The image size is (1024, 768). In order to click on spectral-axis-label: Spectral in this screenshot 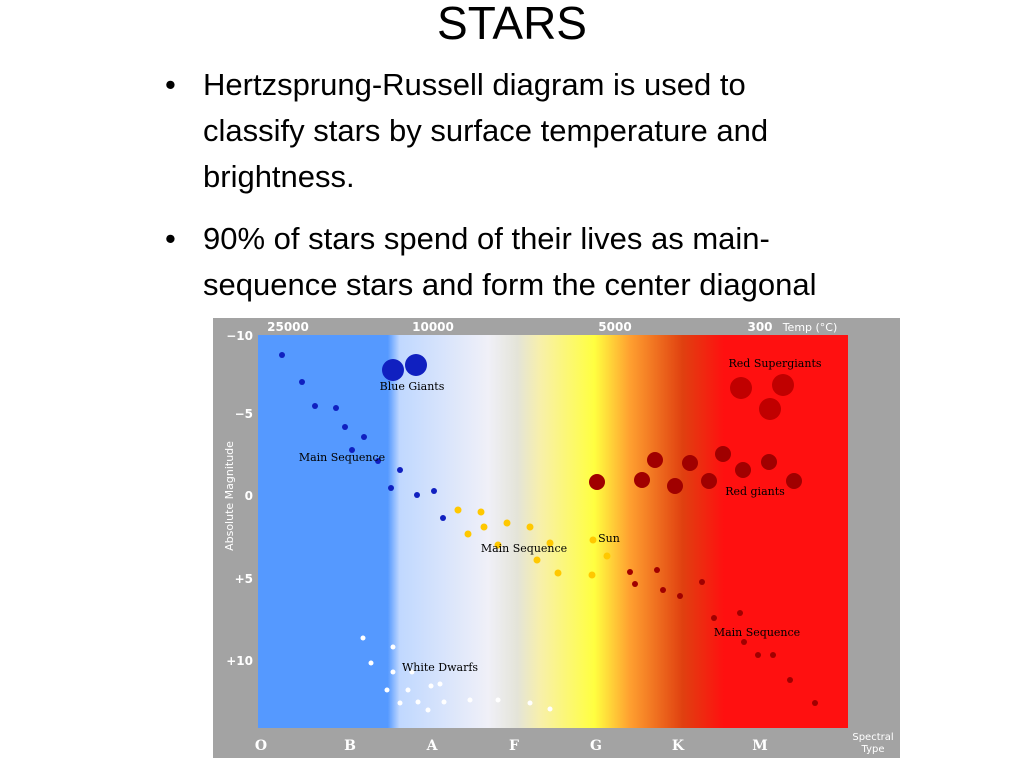, I will do `click(872, 737)`.